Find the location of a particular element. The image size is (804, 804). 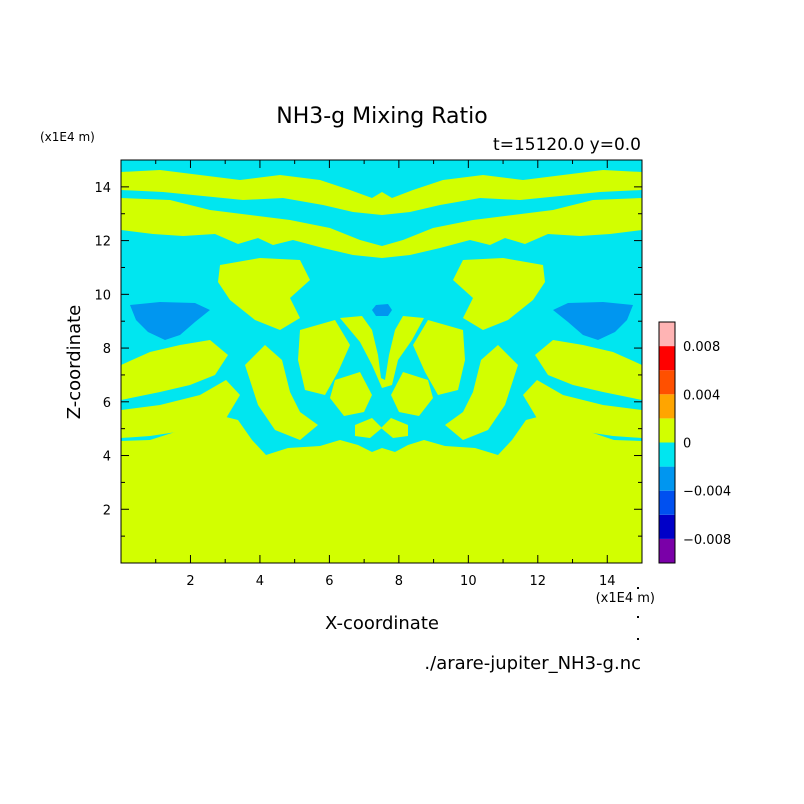

x-tick-label: 14 is located at coordinates (607, 581).